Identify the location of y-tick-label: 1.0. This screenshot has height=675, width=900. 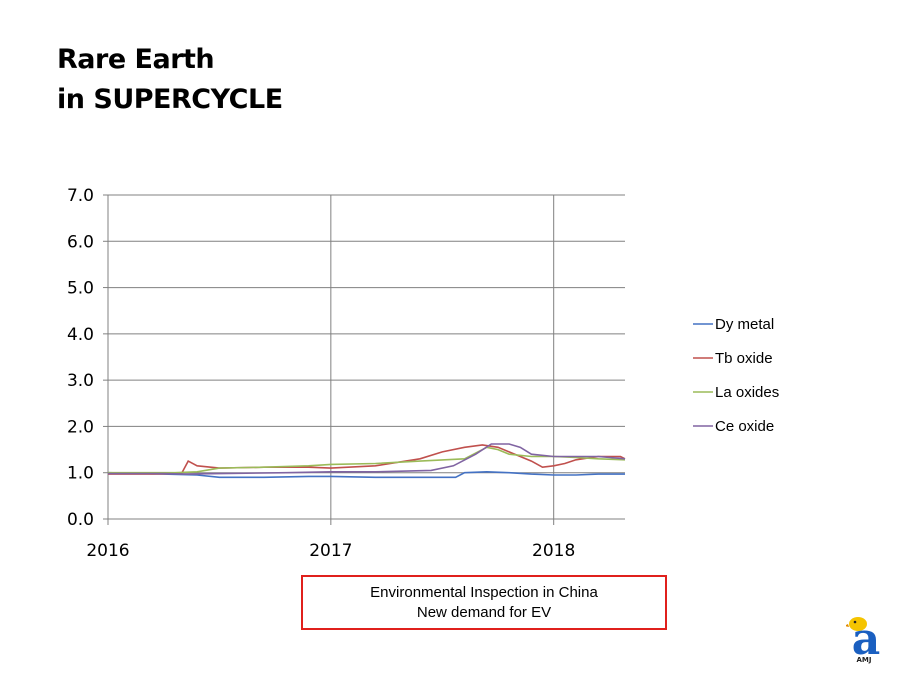
(80, 474).